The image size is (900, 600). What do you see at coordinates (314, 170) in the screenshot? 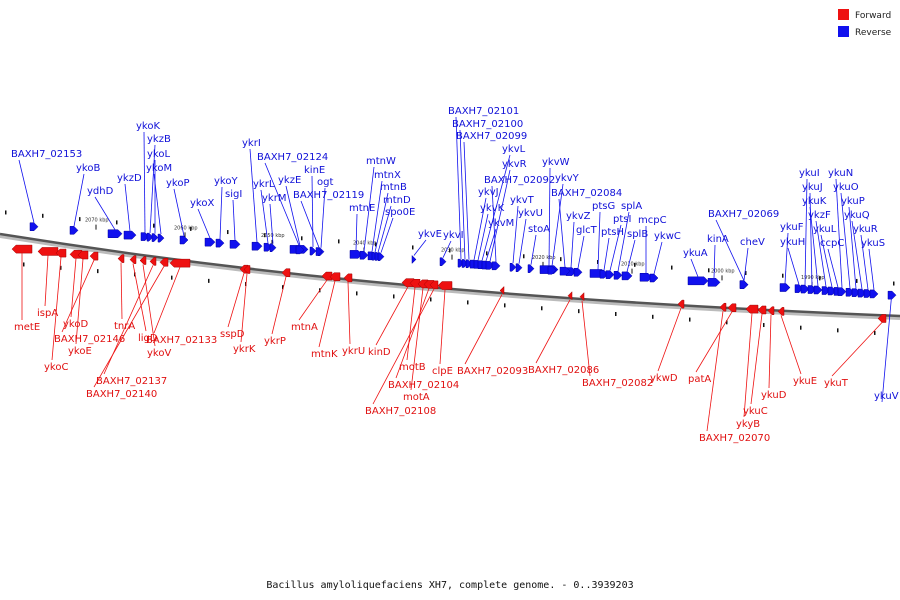
I see `reverse-gene-label: kinE` at bounding box center [314, 170].